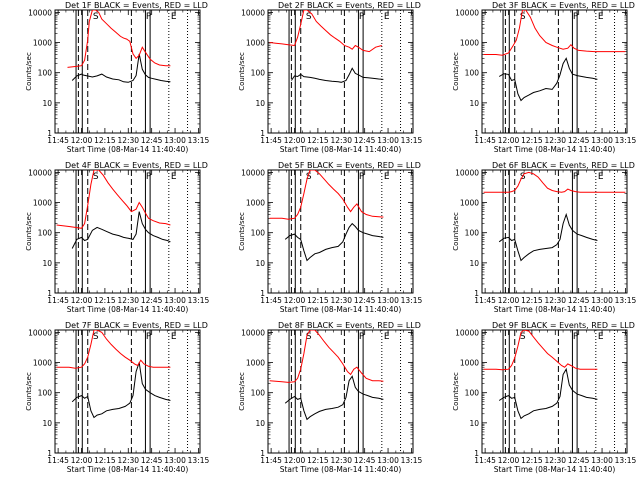 The image size is (640, 480). Describe the element at coordinates (349, 165) in the screenshot. I see `panel-title: Det 5F BLACK = Events, RED = LLD` at that location.